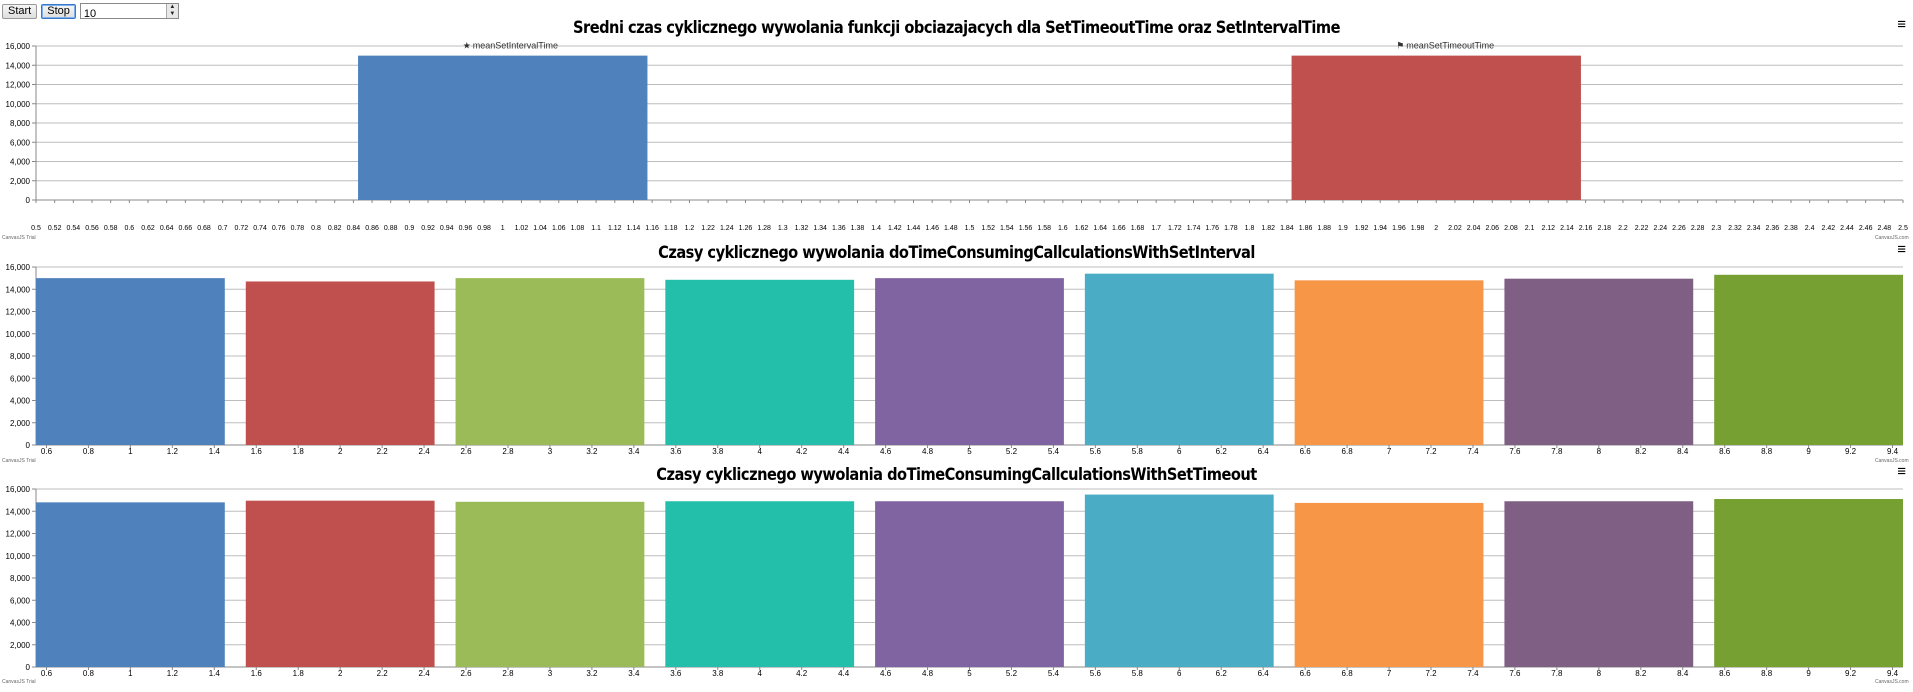 This screenshot has height=692, width=1913. What do you see at coordinates (1044, 228) in the screenshot?
I see `x-tick-label: 1.58` at bounding box center [1044, 228].